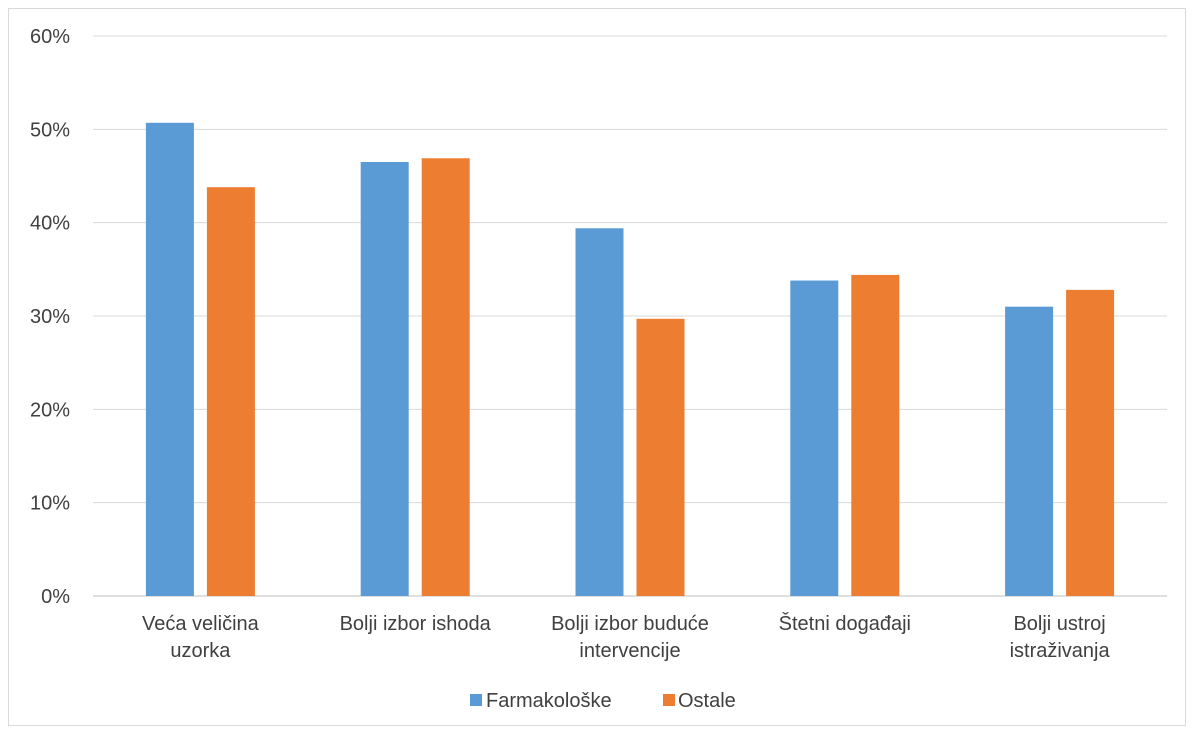 The width and height of the screenshot is (1196, 736). I want to click on y-axis-ticks: 0% 10% 20% 30% 40% 50% 60%, so click(50, 317).